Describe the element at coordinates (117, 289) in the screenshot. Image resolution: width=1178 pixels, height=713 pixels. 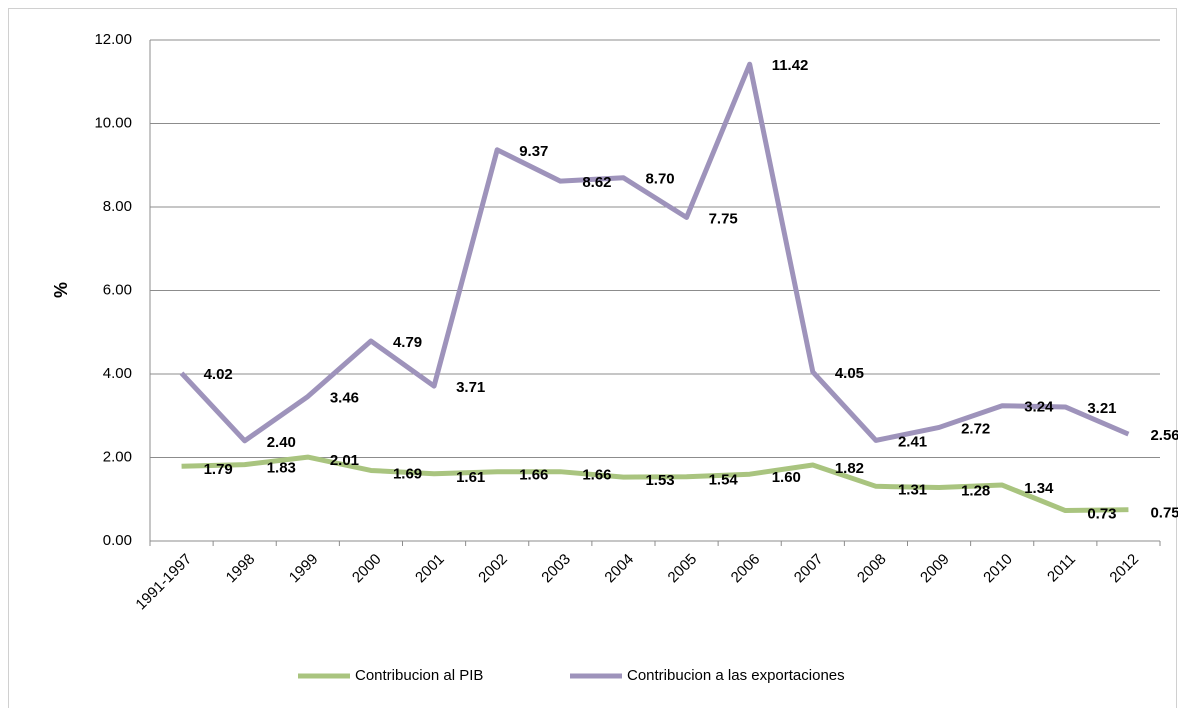
I see `y-tick-label: 6.00` at that location.